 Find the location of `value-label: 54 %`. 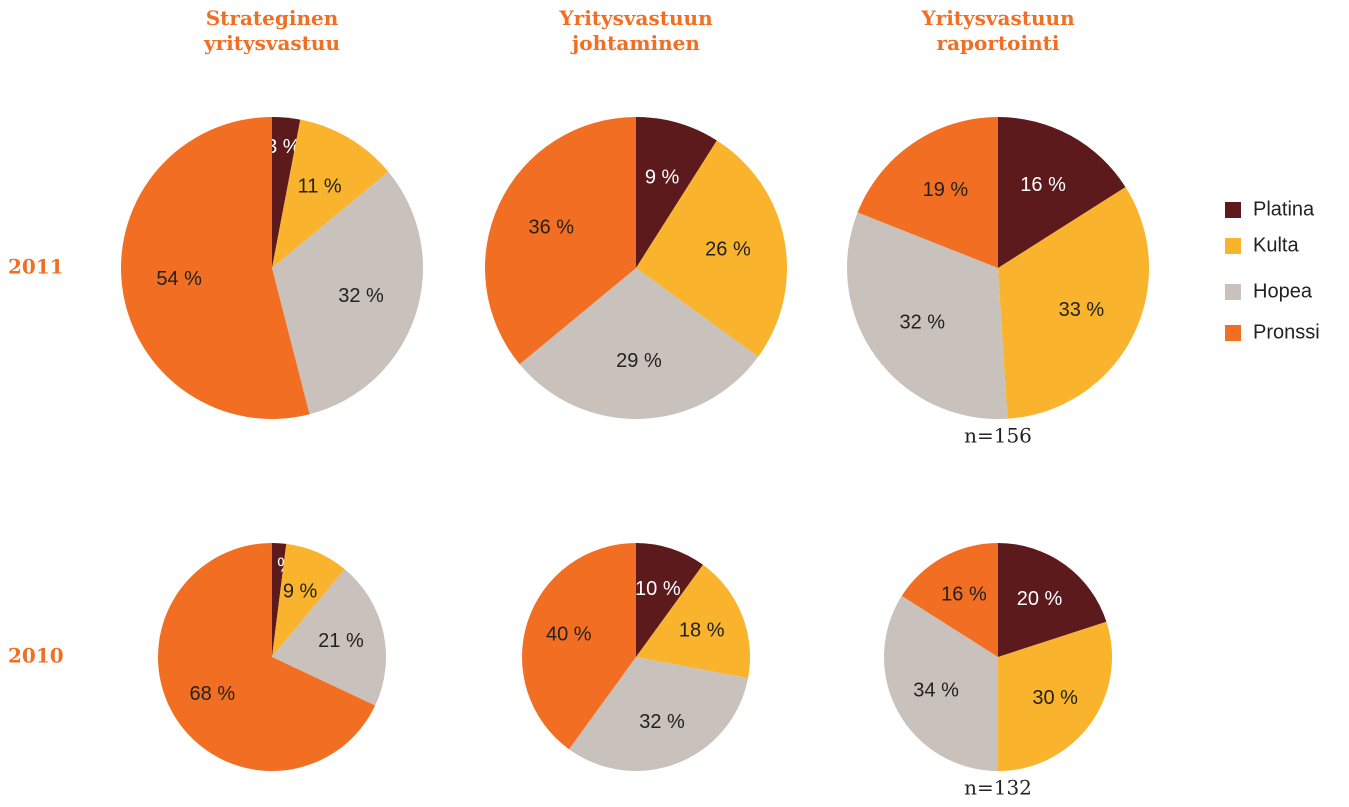

value-label: 54 % is located at coordinates (179, 279).